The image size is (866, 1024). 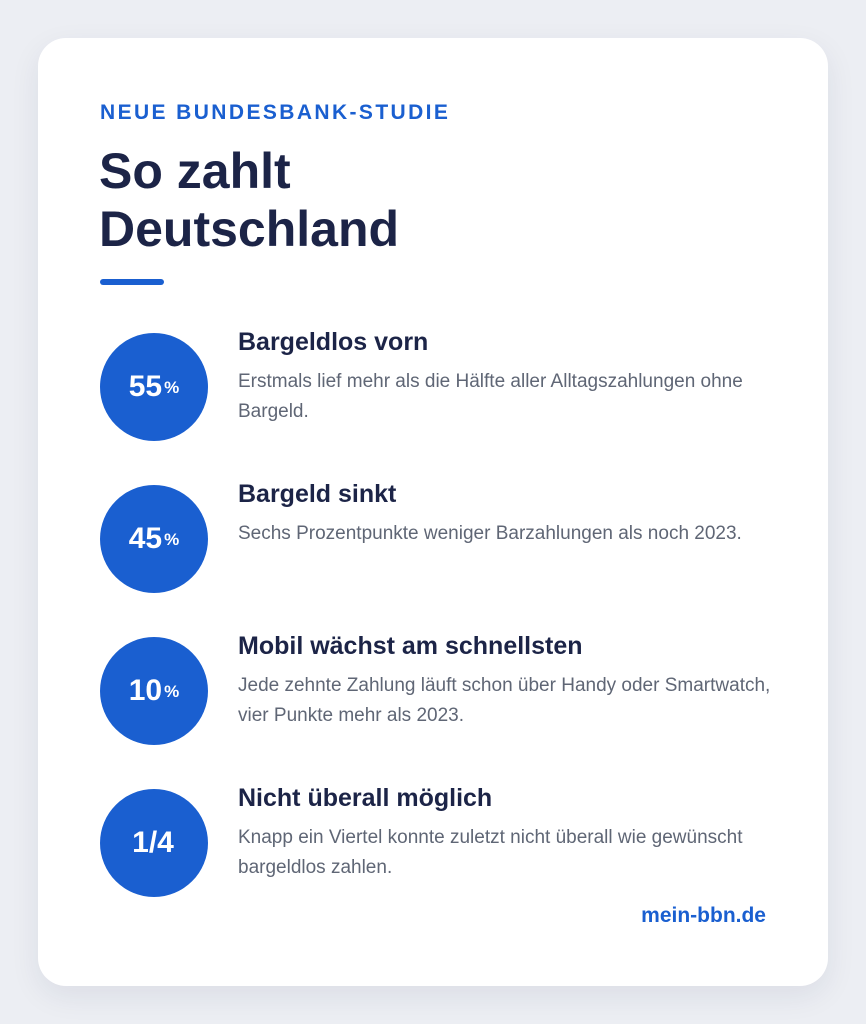 What do you see at coordinates (349, 200) in the screenshot?
I see `page-title: So zahlt Deutschland` at bounding box center [349, 200].